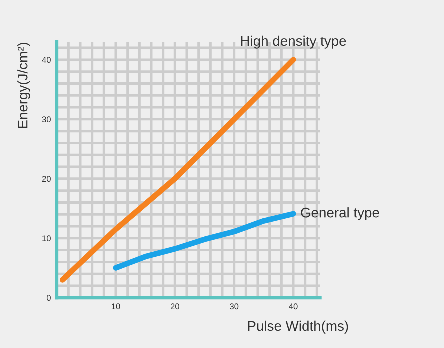  I want to click on y-tick-label: 40, so click(46, 60).